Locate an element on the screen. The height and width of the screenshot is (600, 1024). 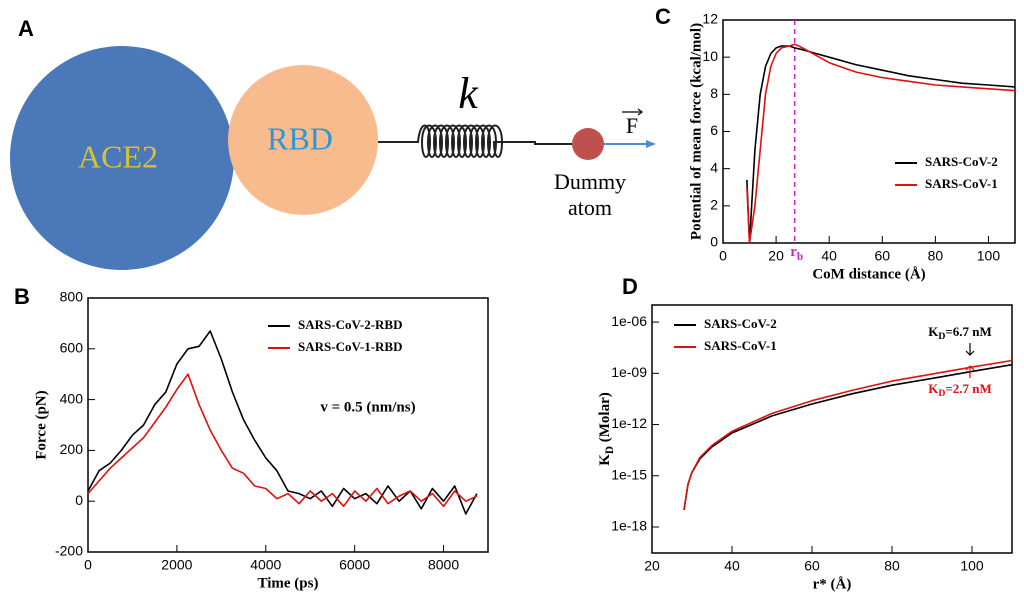
force-arrowhead is located at coordinates (651, 144).